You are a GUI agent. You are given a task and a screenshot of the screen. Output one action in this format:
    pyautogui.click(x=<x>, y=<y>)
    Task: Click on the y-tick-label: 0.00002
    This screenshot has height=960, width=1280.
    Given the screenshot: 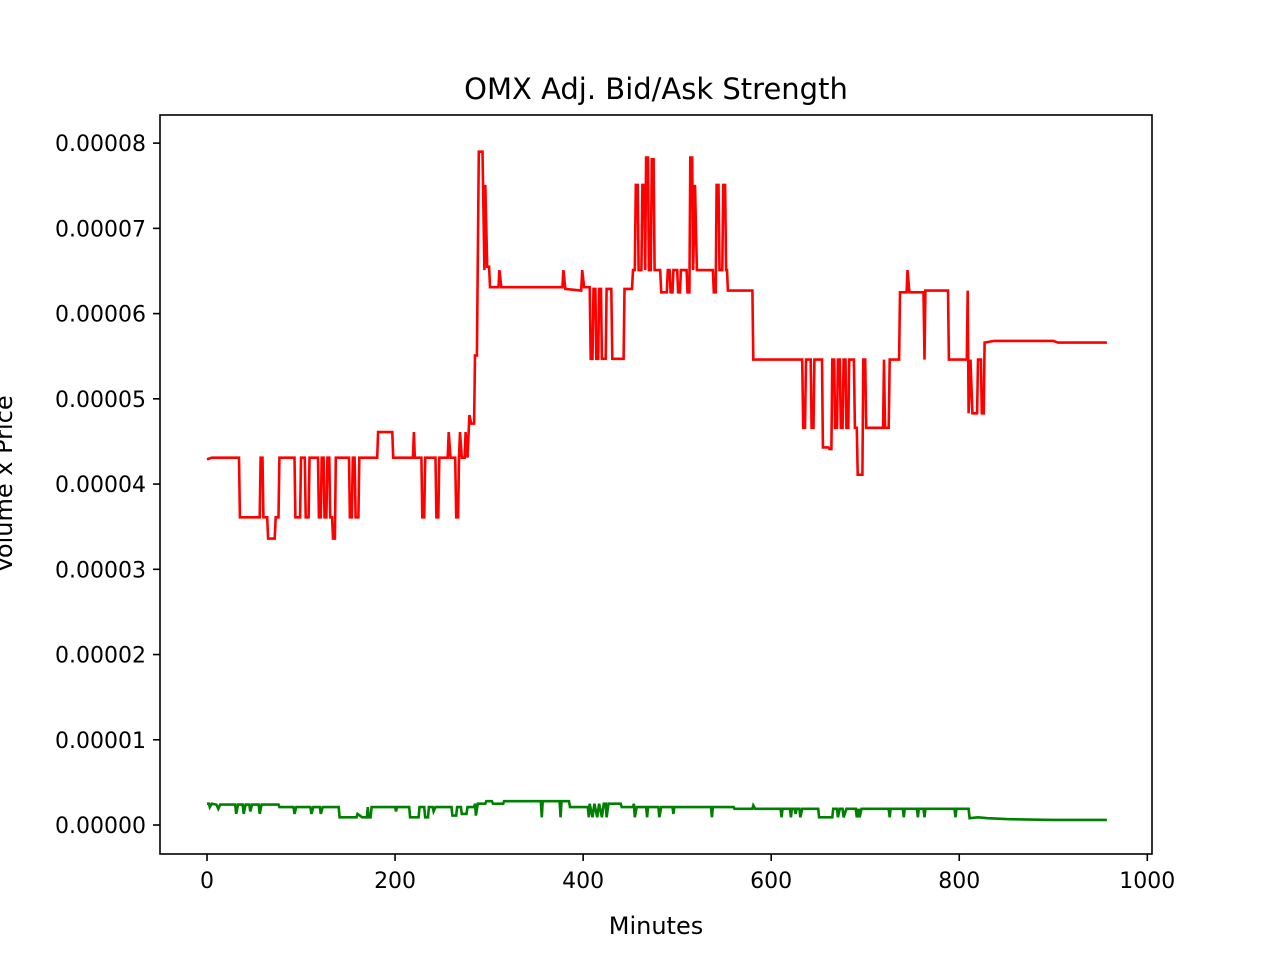 What is the action you would take?
    pyautogui.click(x=100, y=656)
    